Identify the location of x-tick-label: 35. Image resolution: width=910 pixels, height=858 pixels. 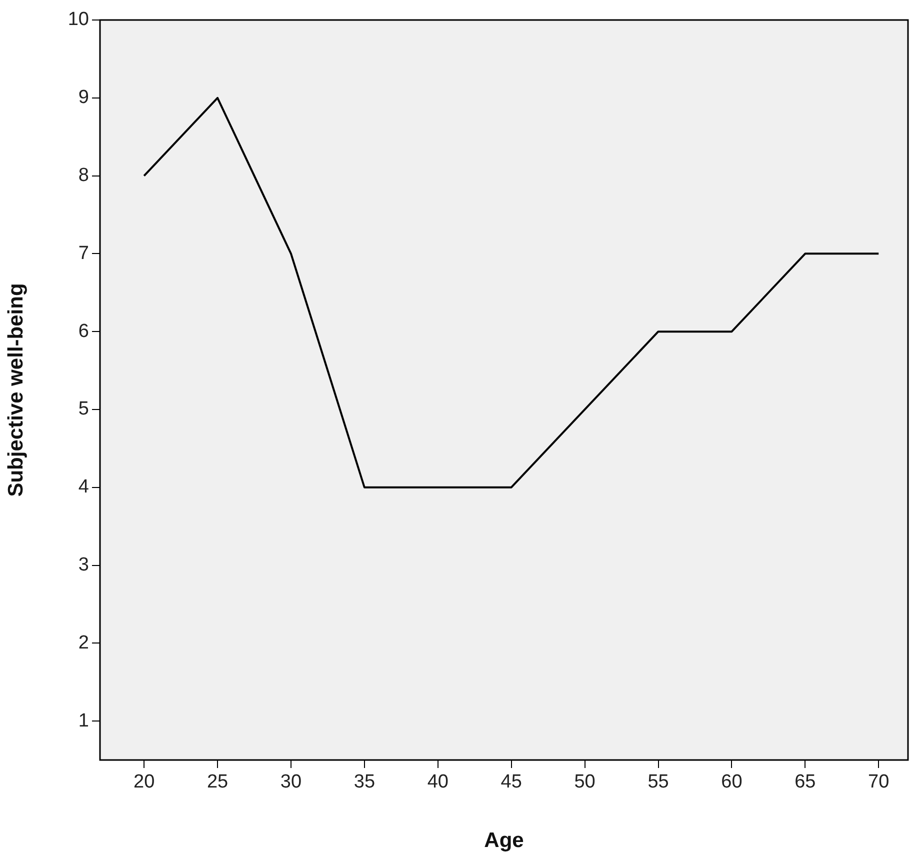
(365, 782).